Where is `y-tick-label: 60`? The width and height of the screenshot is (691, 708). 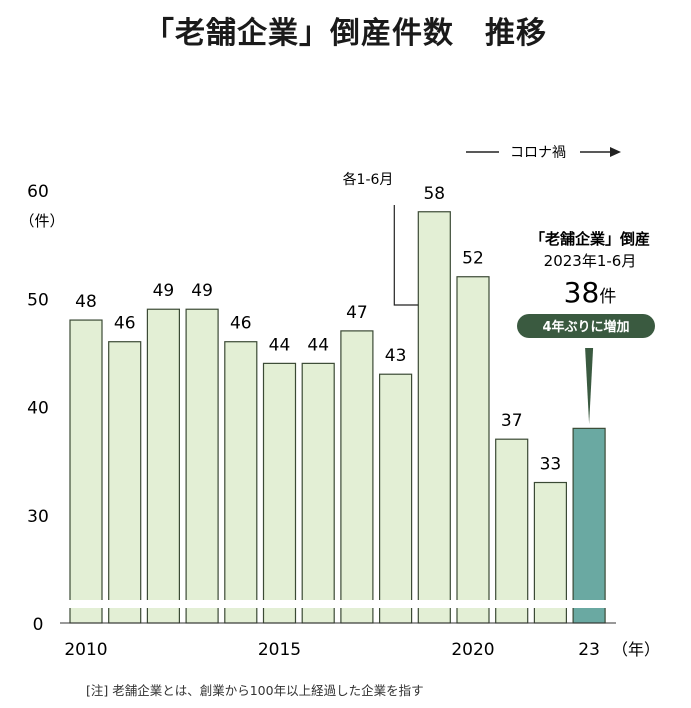
y-tick-label: 60 is located at coordinates (38, 192).